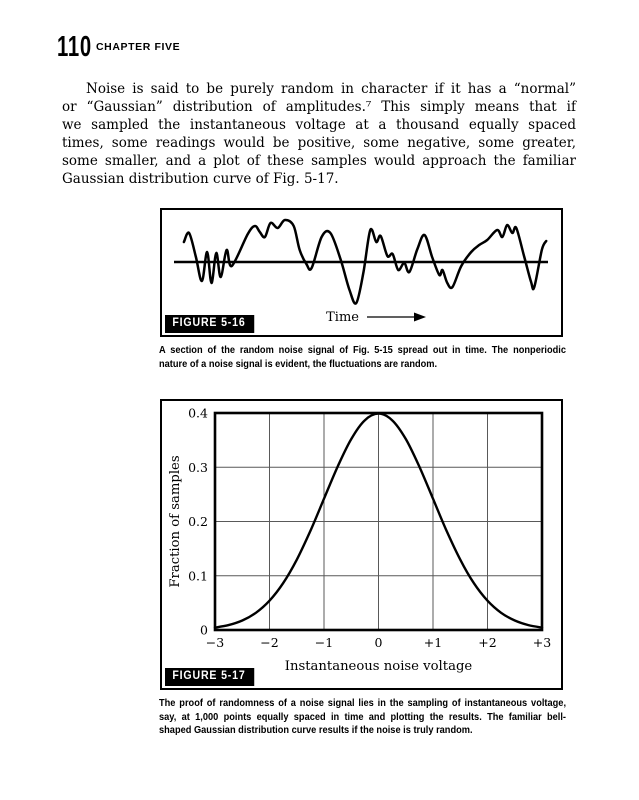 The height and width of the screenshot is (800, 639). I want to click on x-tick-label: −3, so click(215, 642).